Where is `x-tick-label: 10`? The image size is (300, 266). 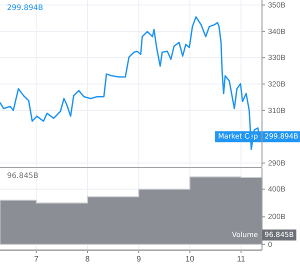
x-tick-label: 10 is located at coordinates (190, 259).